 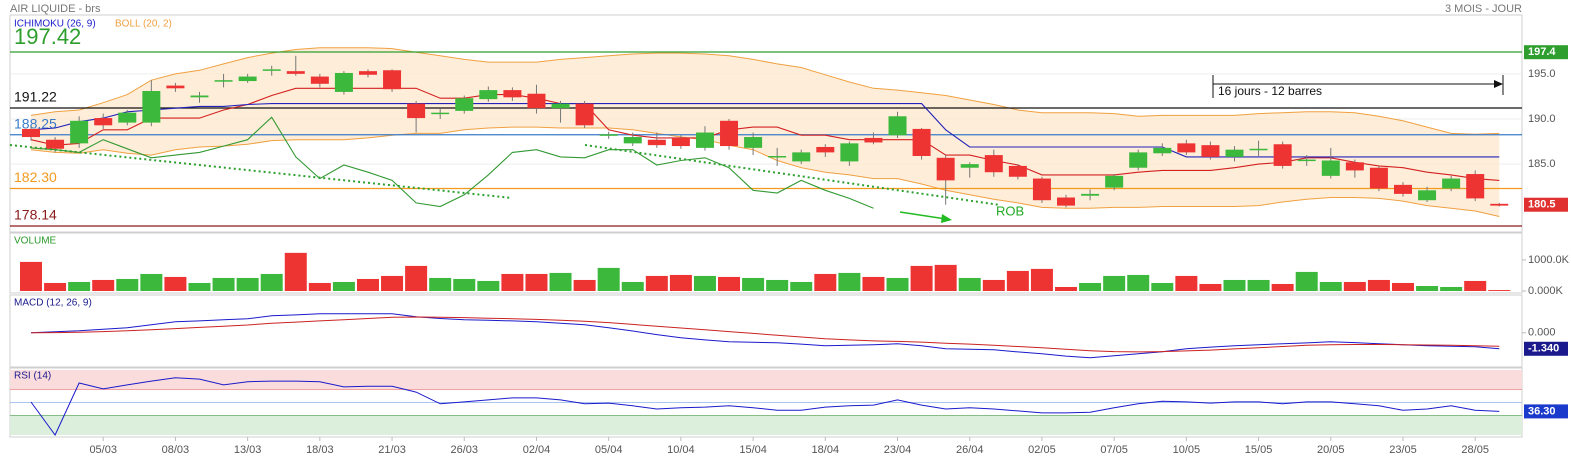 I want to click on x-tick-label: 26/04, so click(x=970, y=450).